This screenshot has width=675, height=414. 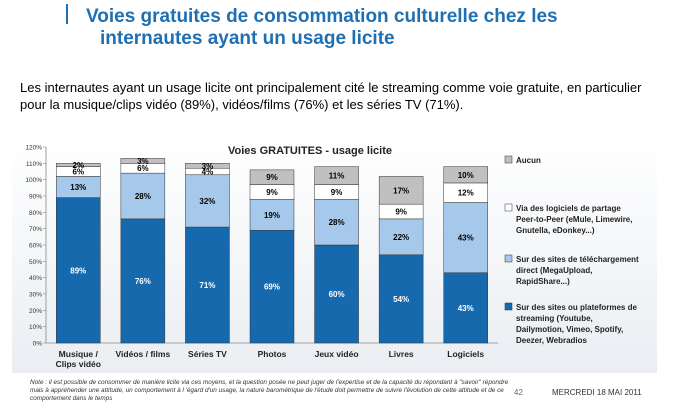 I want to click on x-tick-label: Vidéos / films, so click(x=143, y=354).